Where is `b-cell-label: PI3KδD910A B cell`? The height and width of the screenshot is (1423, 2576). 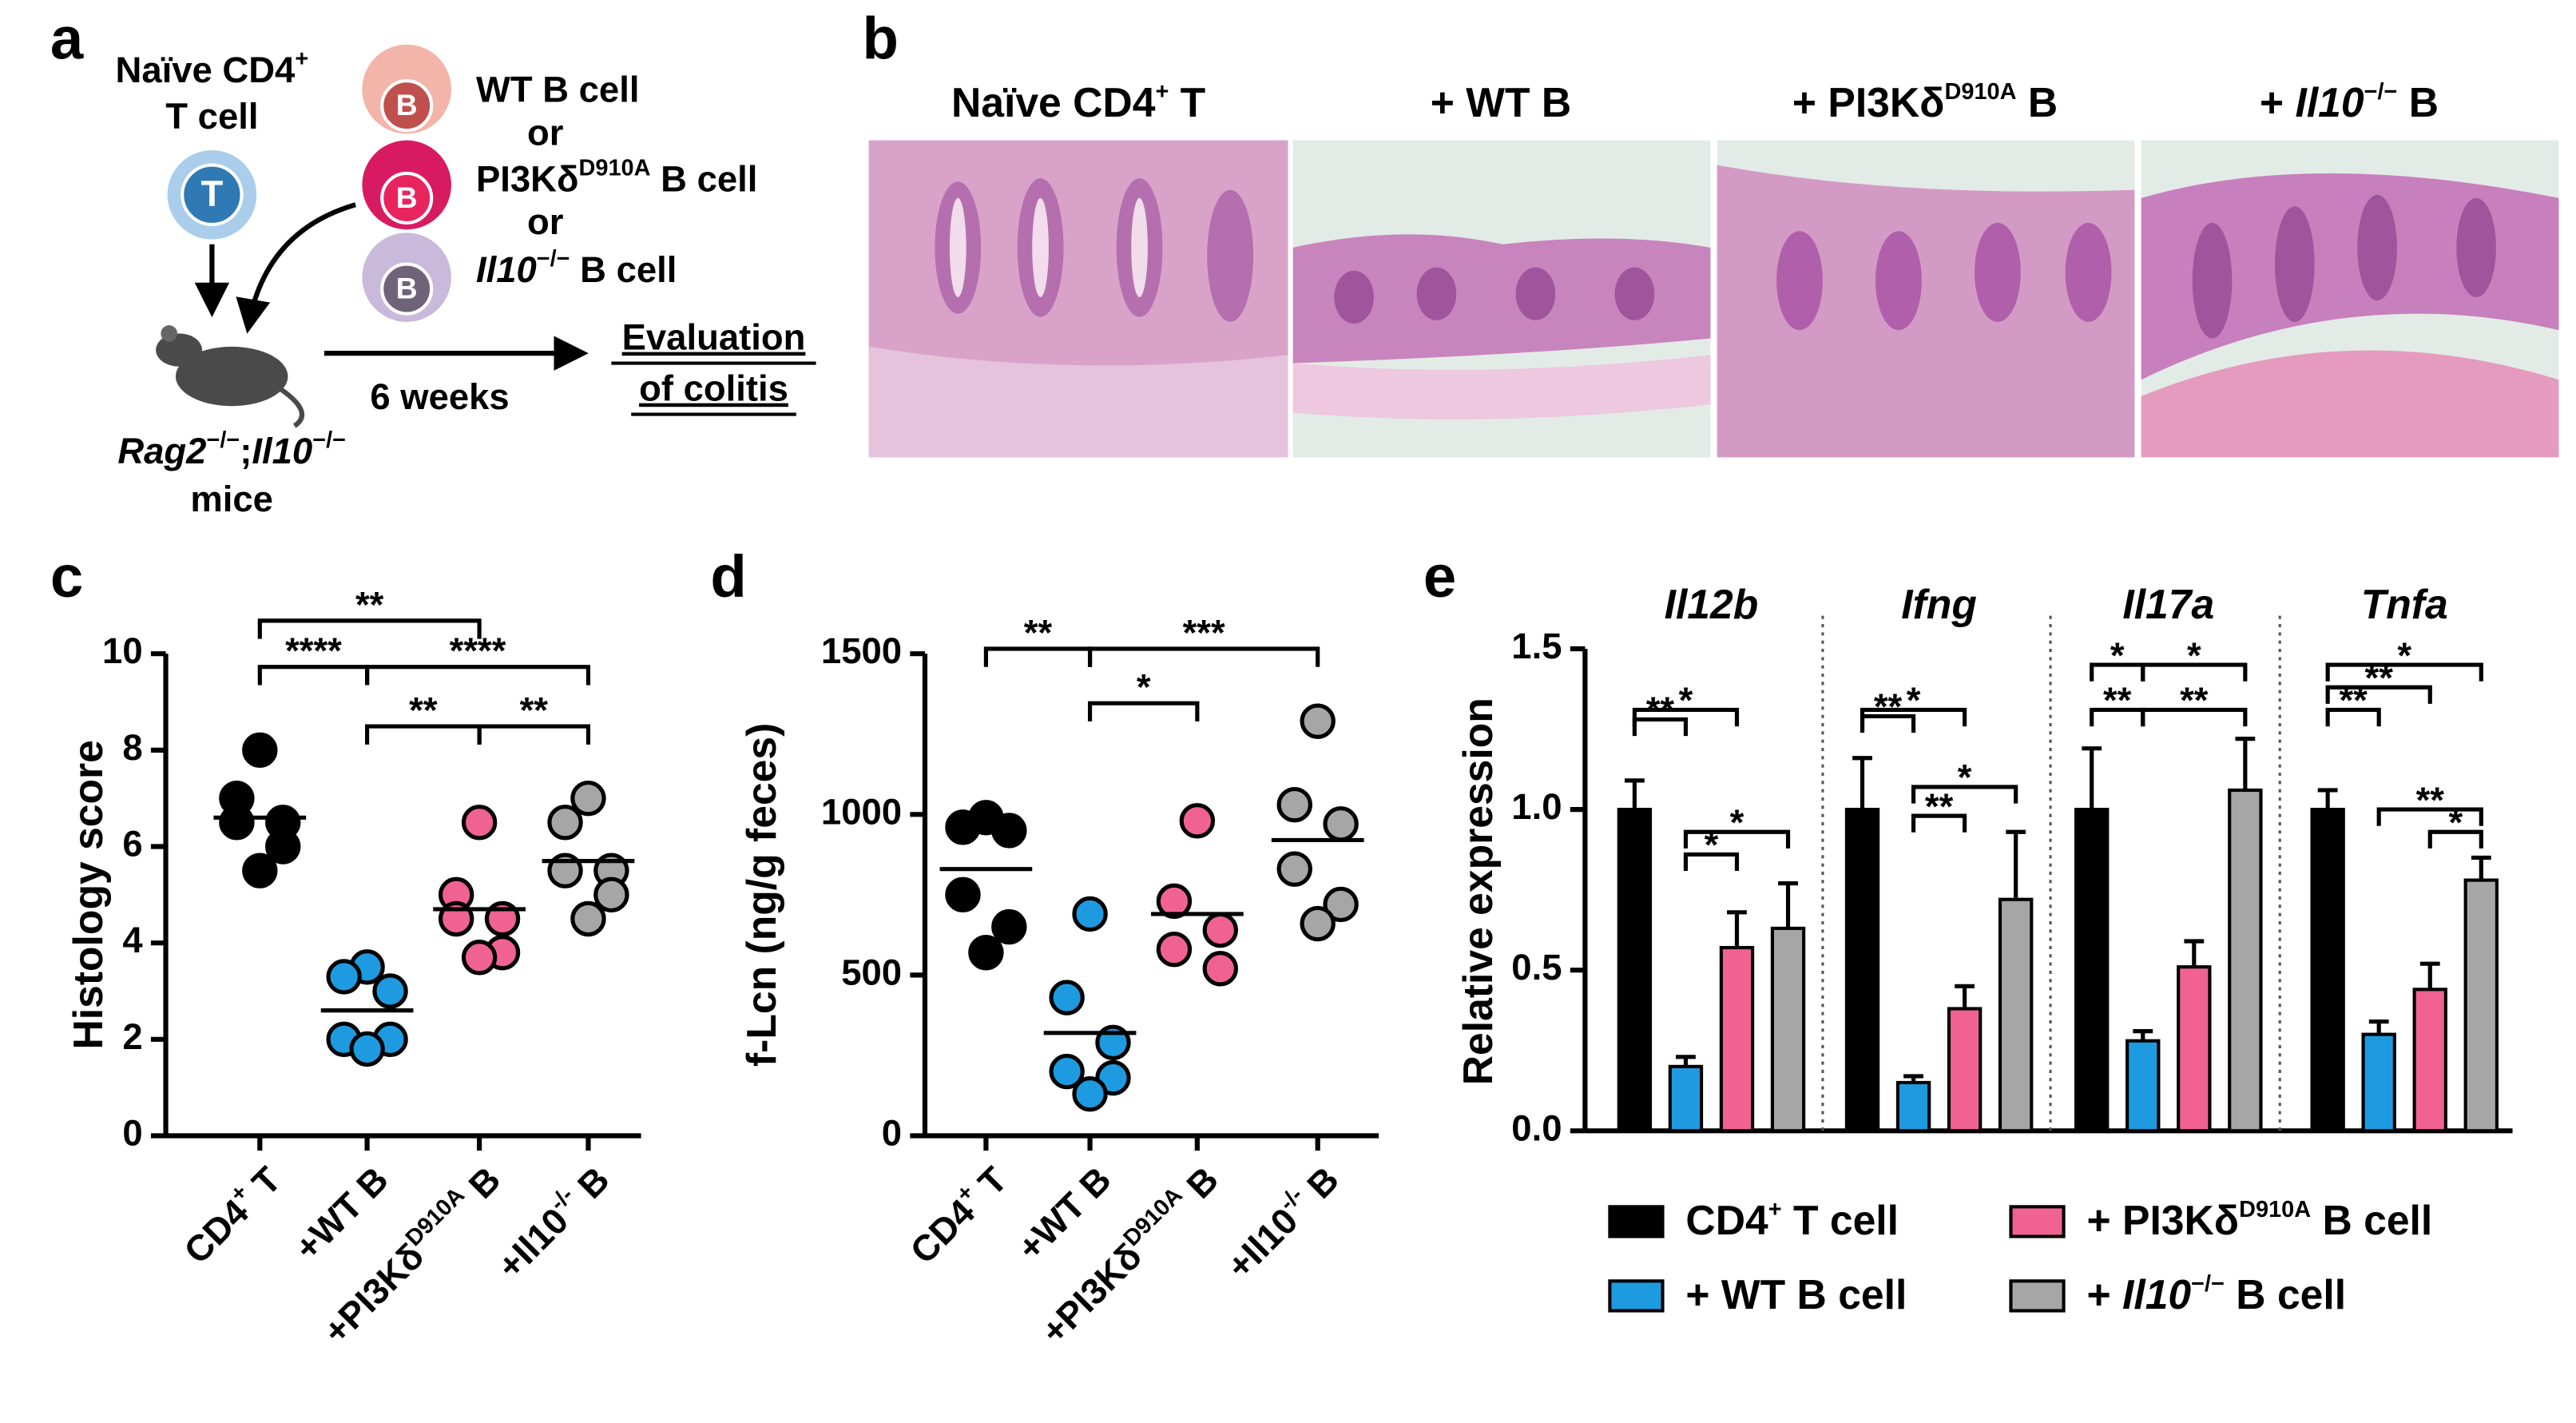
b-cell-label: PI3KδD910A B cell is located at coordinates (616, 177).